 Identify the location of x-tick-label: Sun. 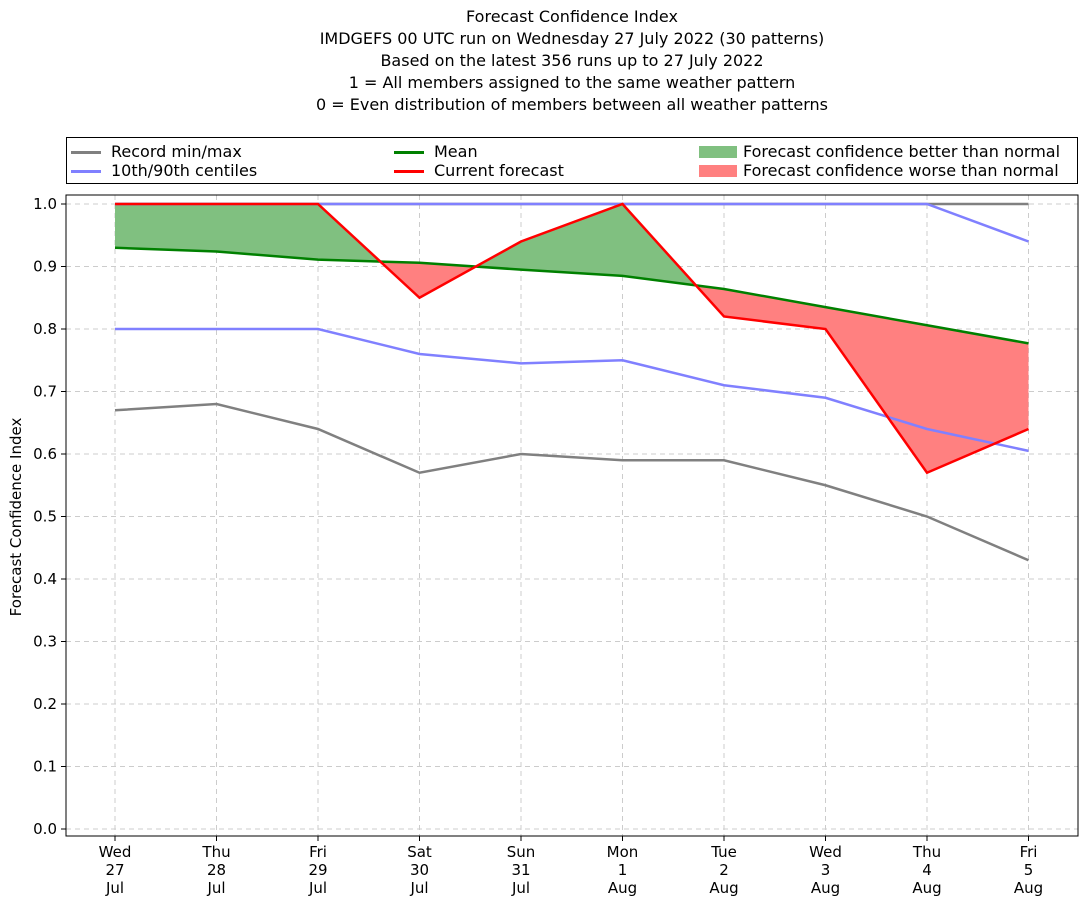
(521, 852).